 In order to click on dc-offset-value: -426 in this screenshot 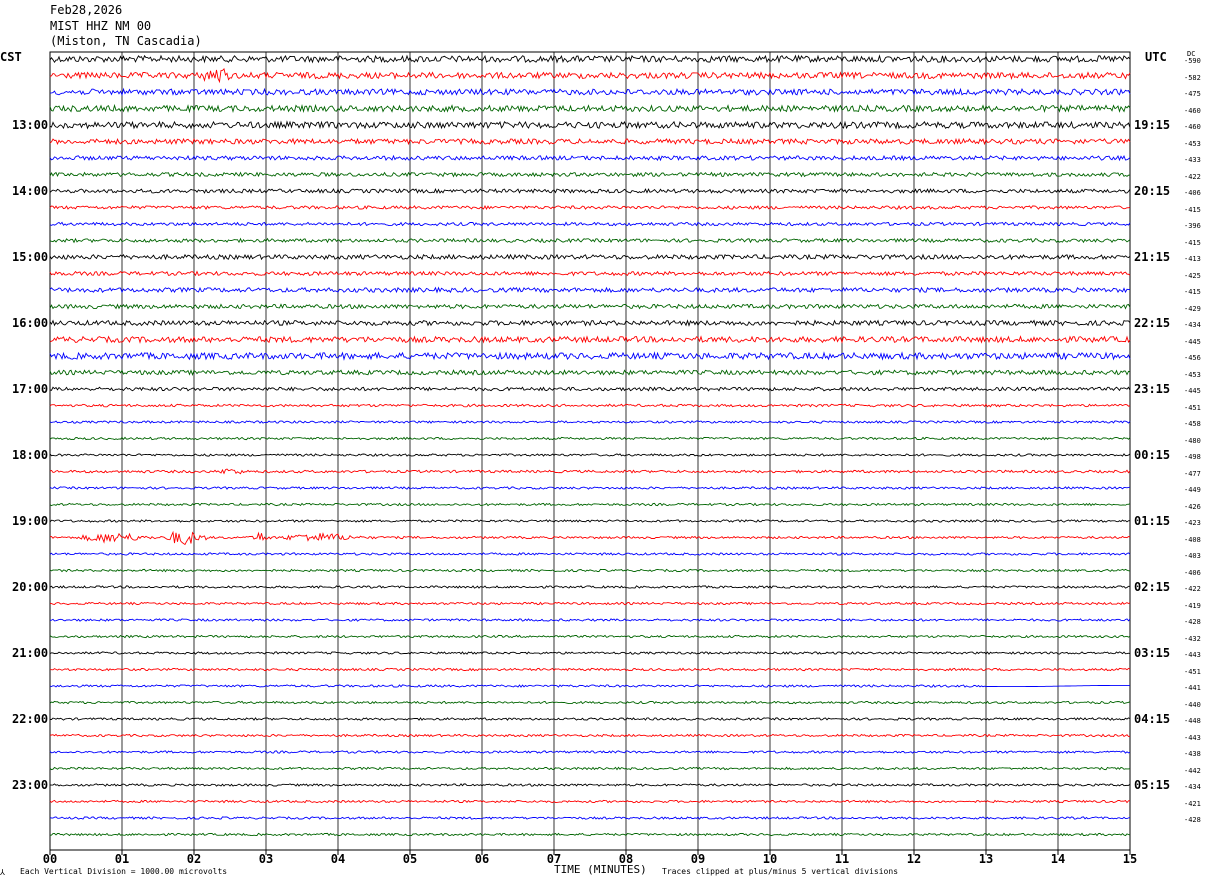, I will do `click(1192, 506)`.